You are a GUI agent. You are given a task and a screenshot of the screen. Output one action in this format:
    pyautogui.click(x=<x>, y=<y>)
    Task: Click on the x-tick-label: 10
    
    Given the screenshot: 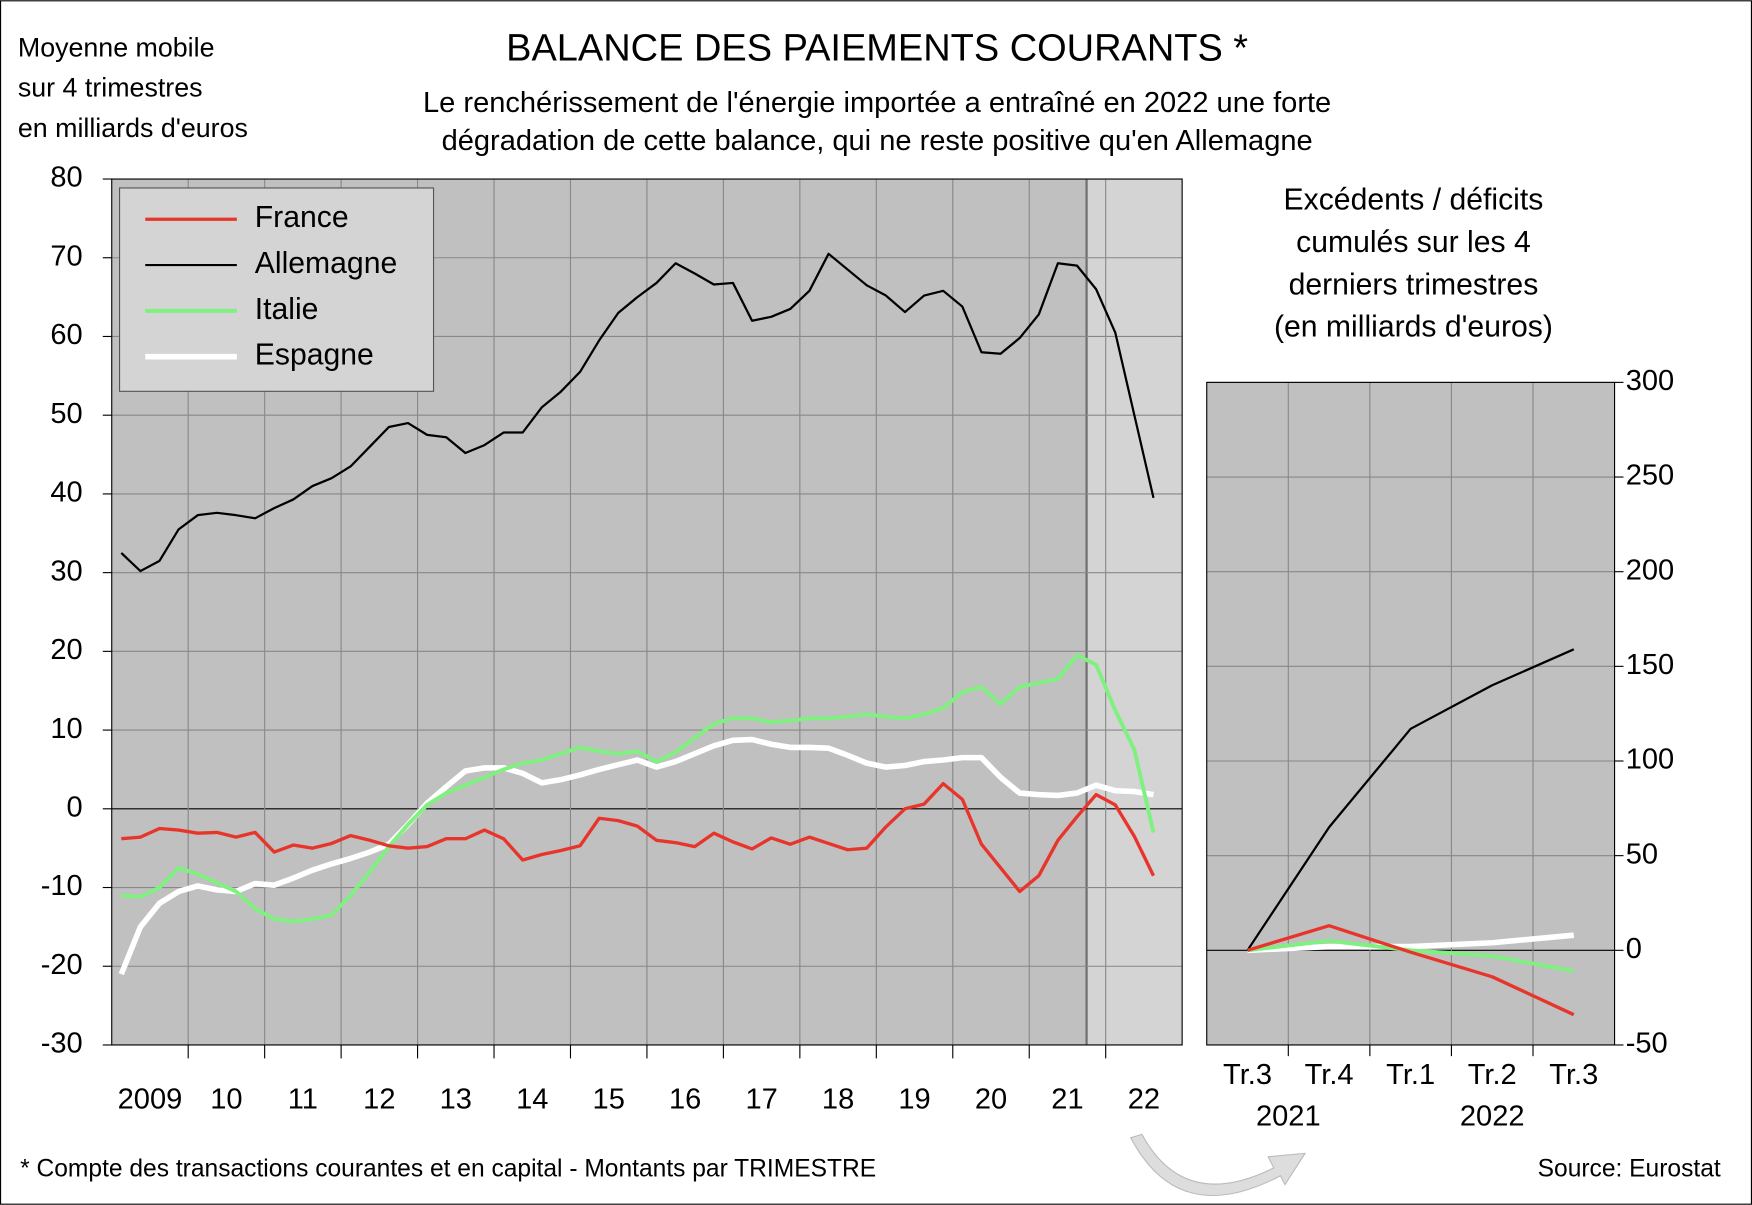 What is the action you would take?
    pyautogui.click(x=226, y=1100)
    